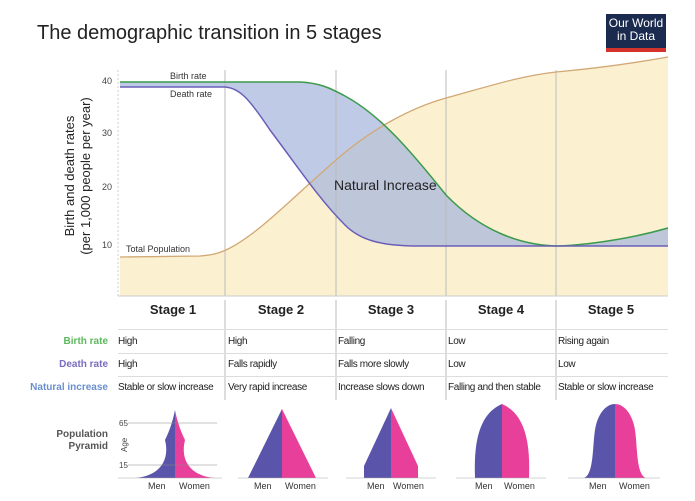 The height and width of the screenshot is (501, 695). I want to click on pyr-label-1: Population, so click(82, 434).